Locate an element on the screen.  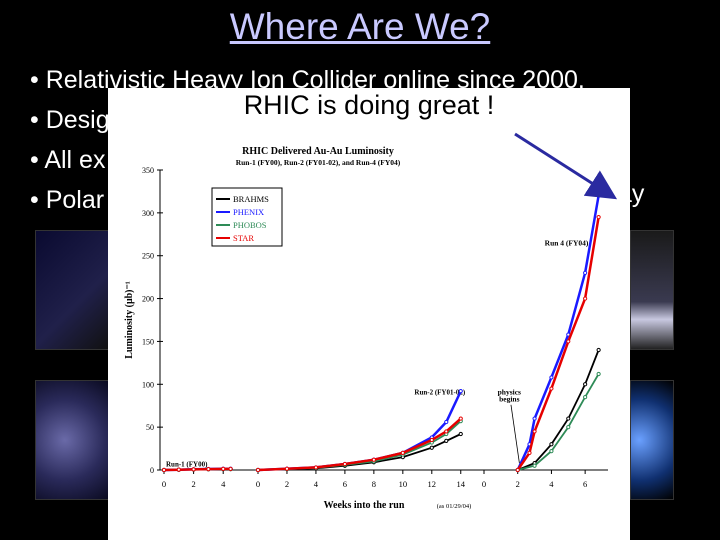
x-tick-label: 8 is located at coordinates (374, 484).